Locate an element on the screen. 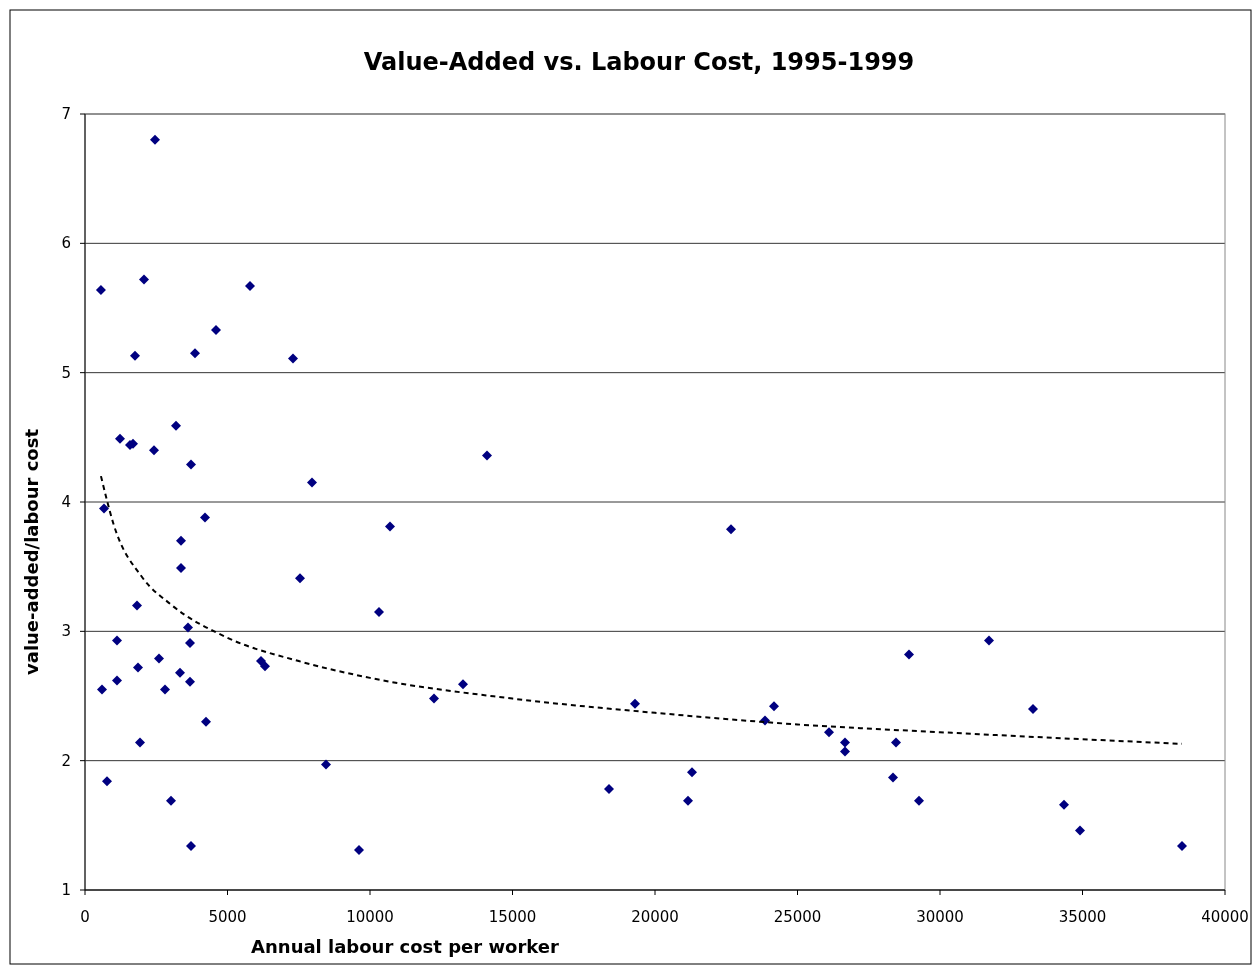  y-tick-label: 4 is located at coordinates (66, 502).